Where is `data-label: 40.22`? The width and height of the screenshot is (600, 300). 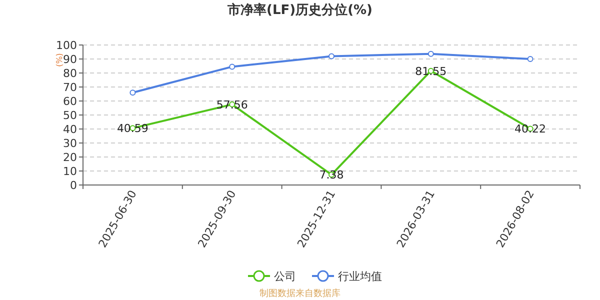
data-label: 40.22 is located at coordinates (530, 129).